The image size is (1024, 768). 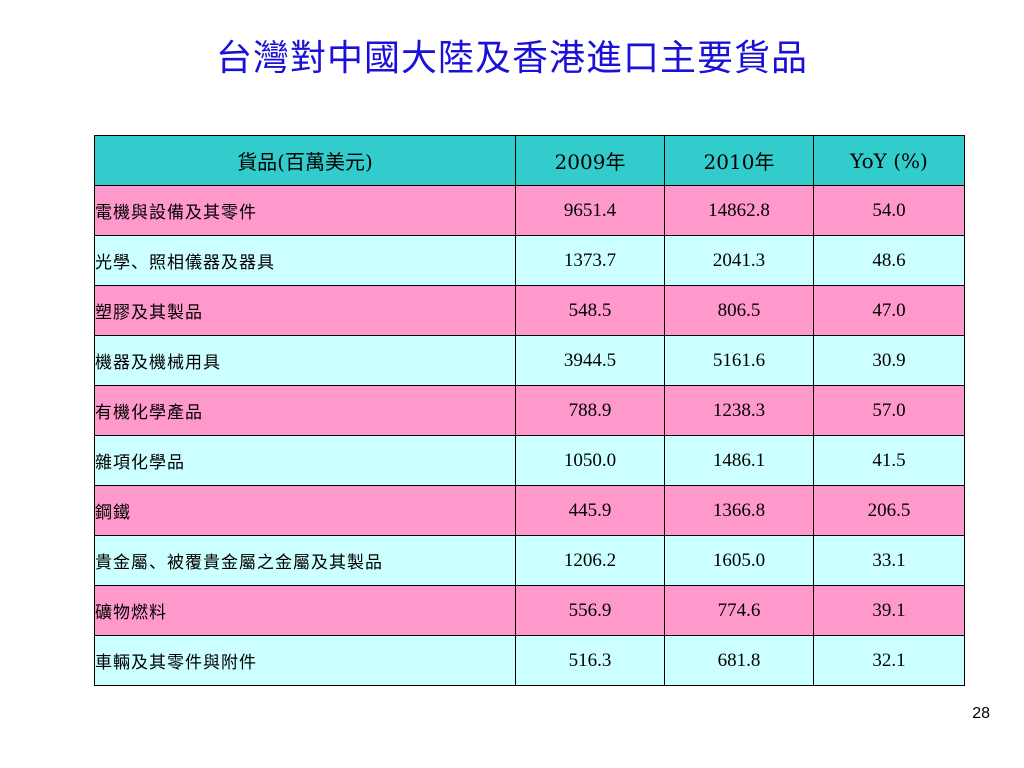 I want to click on yoy-cell: 33.1, so click(x=889, y=560).